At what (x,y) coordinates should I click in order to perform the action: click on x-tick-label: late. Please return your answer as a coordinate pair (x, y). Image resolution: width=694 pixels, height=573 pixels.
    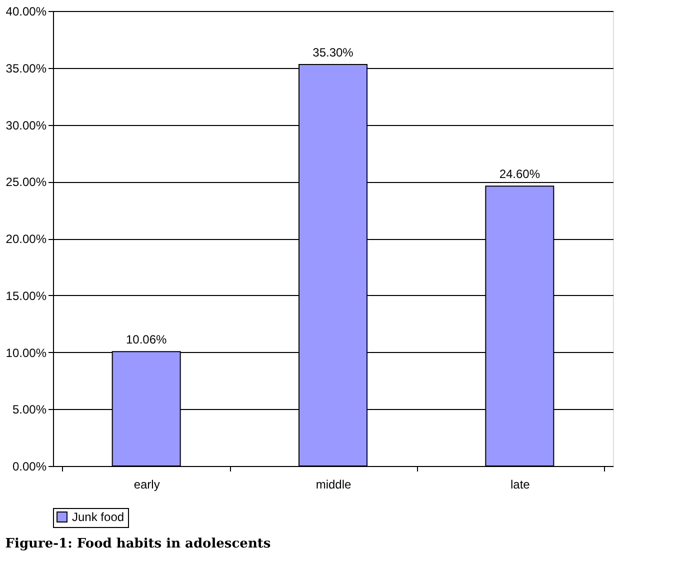
    Looking at the image, I should click on (520, 485).